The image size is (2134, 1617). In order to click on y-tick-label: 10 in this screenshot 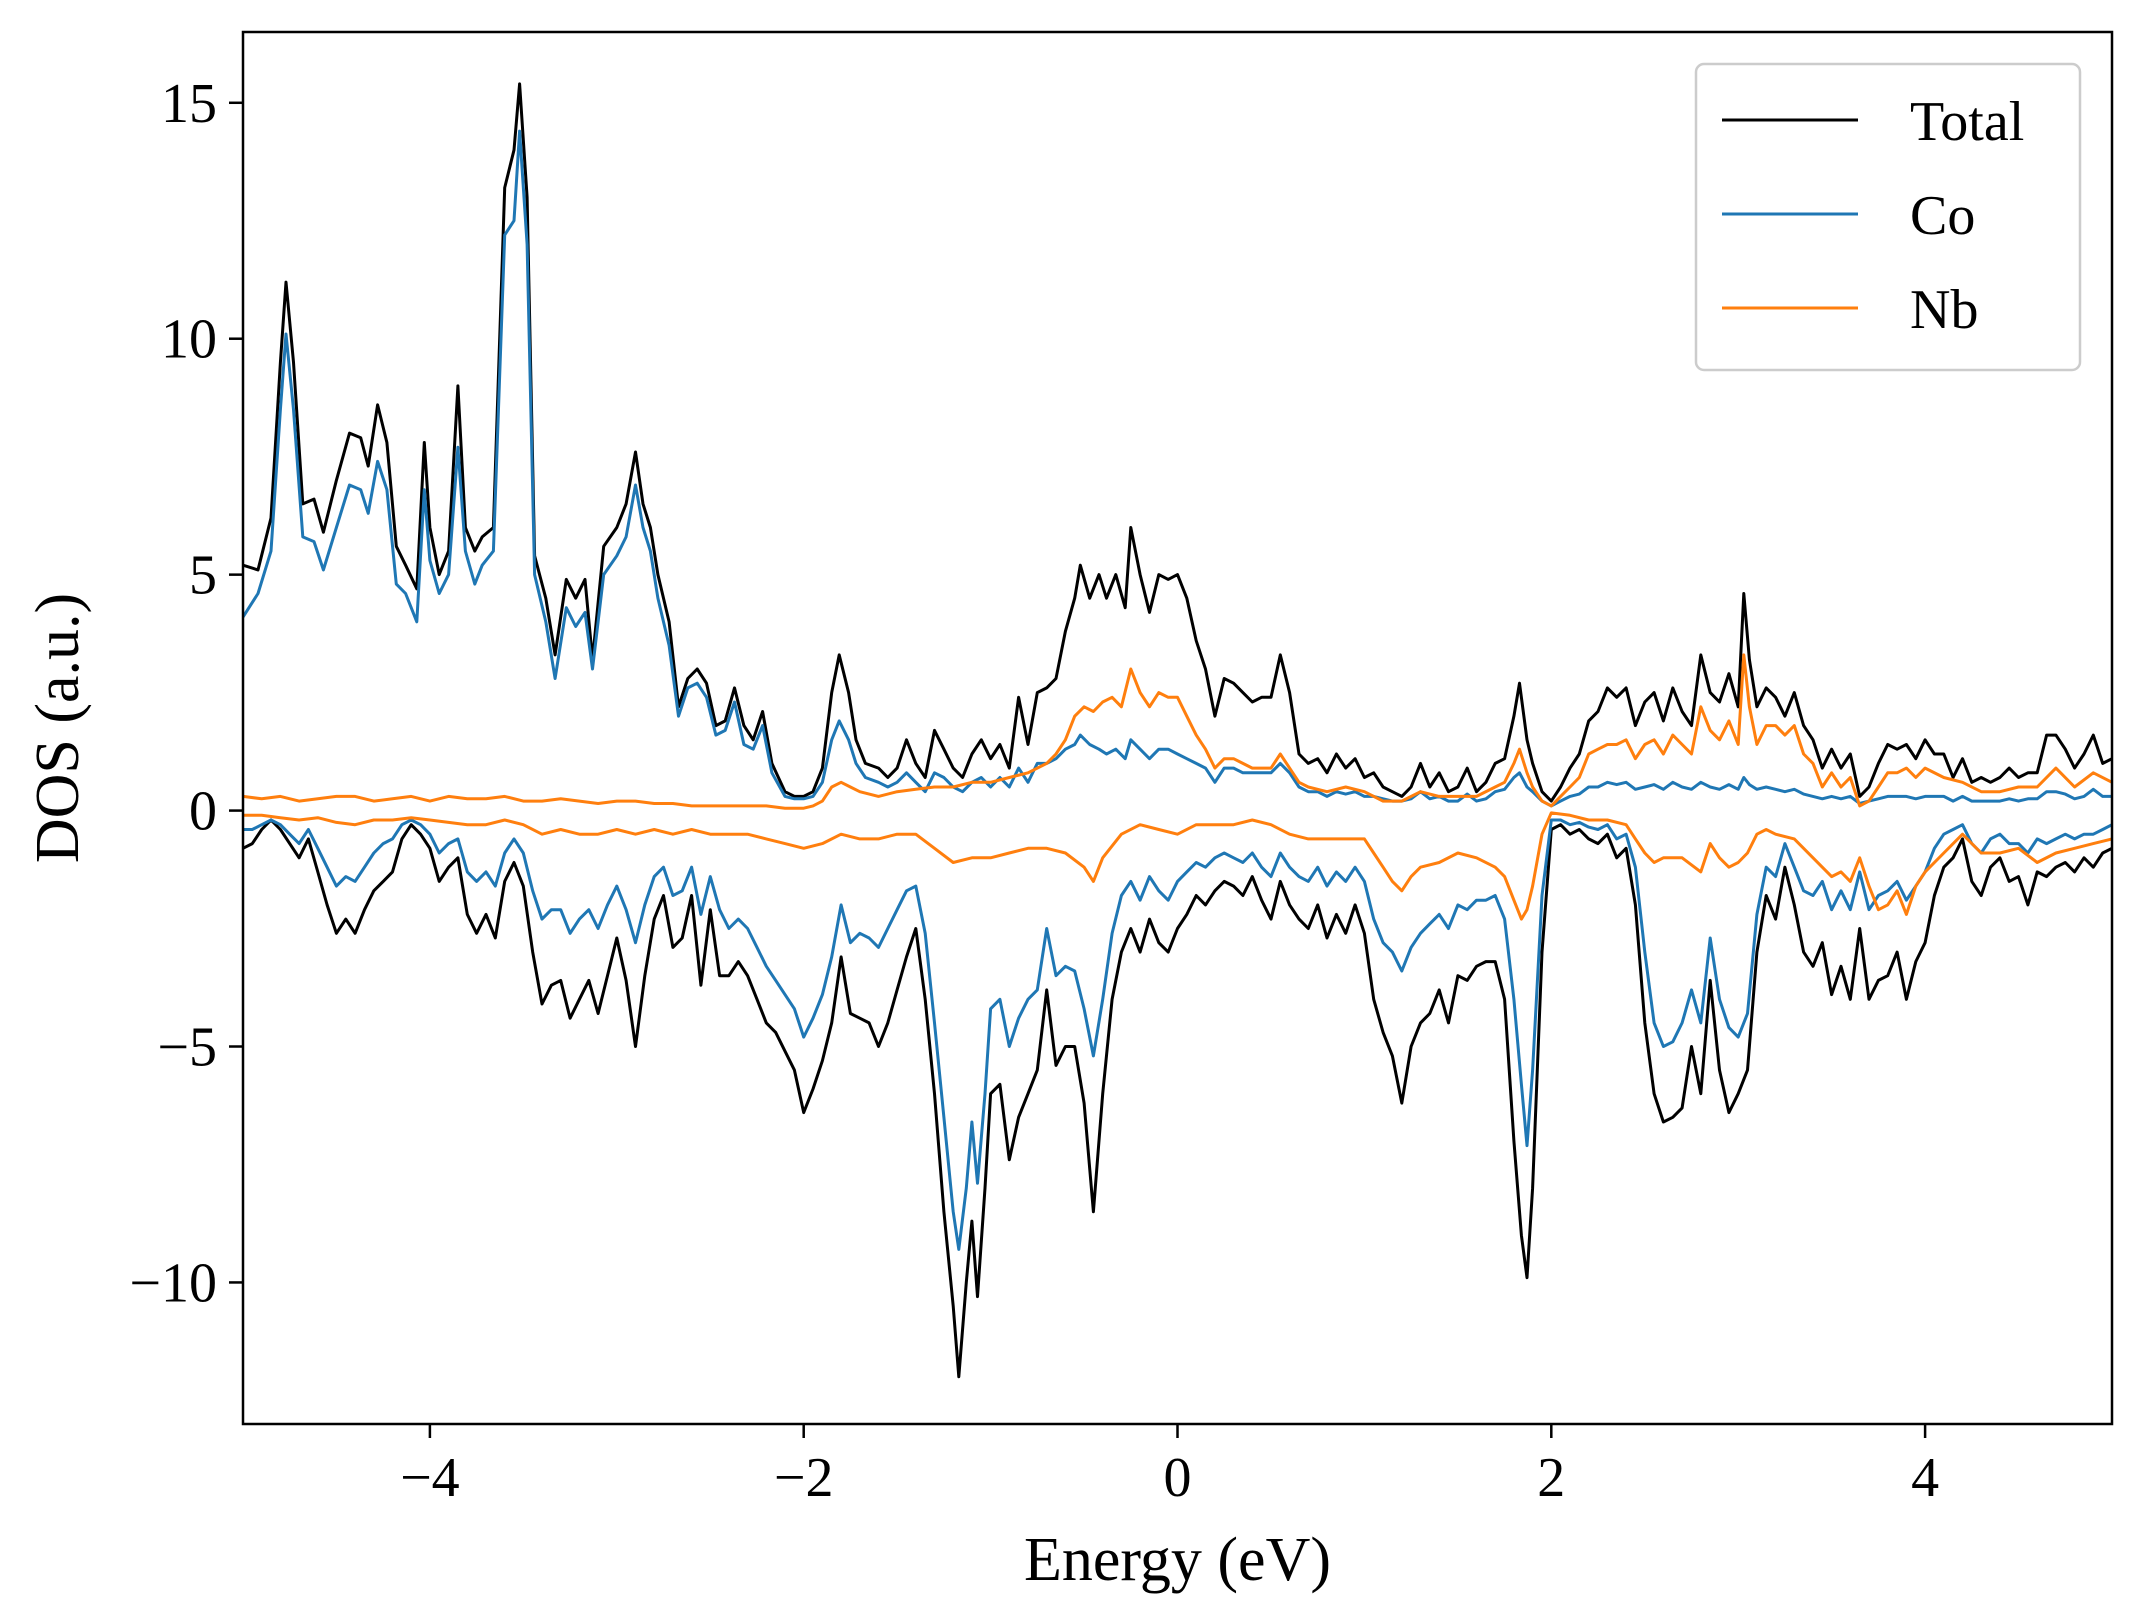, I will do `click(189, 340)`.